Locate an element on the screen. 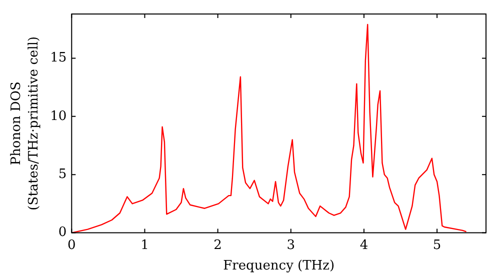 The image size is (500, 280). x-axis-title: Frequency (THz) is located at coordinates (279, 266).